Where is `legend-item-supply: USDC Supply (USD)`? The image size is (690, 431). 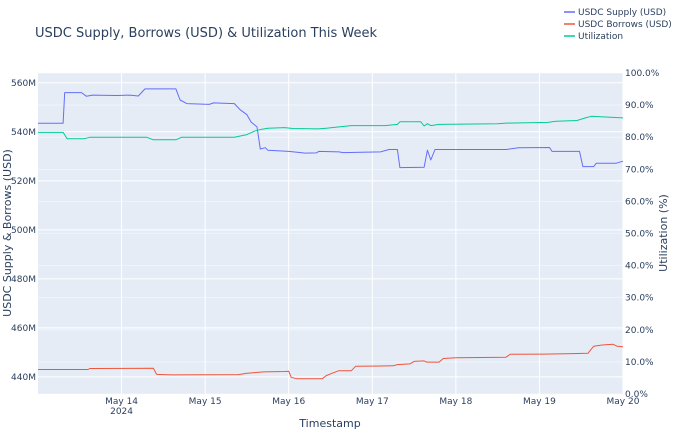 legend-item-supply: USDC Supply (USD) is located at coordinates (615, 13).